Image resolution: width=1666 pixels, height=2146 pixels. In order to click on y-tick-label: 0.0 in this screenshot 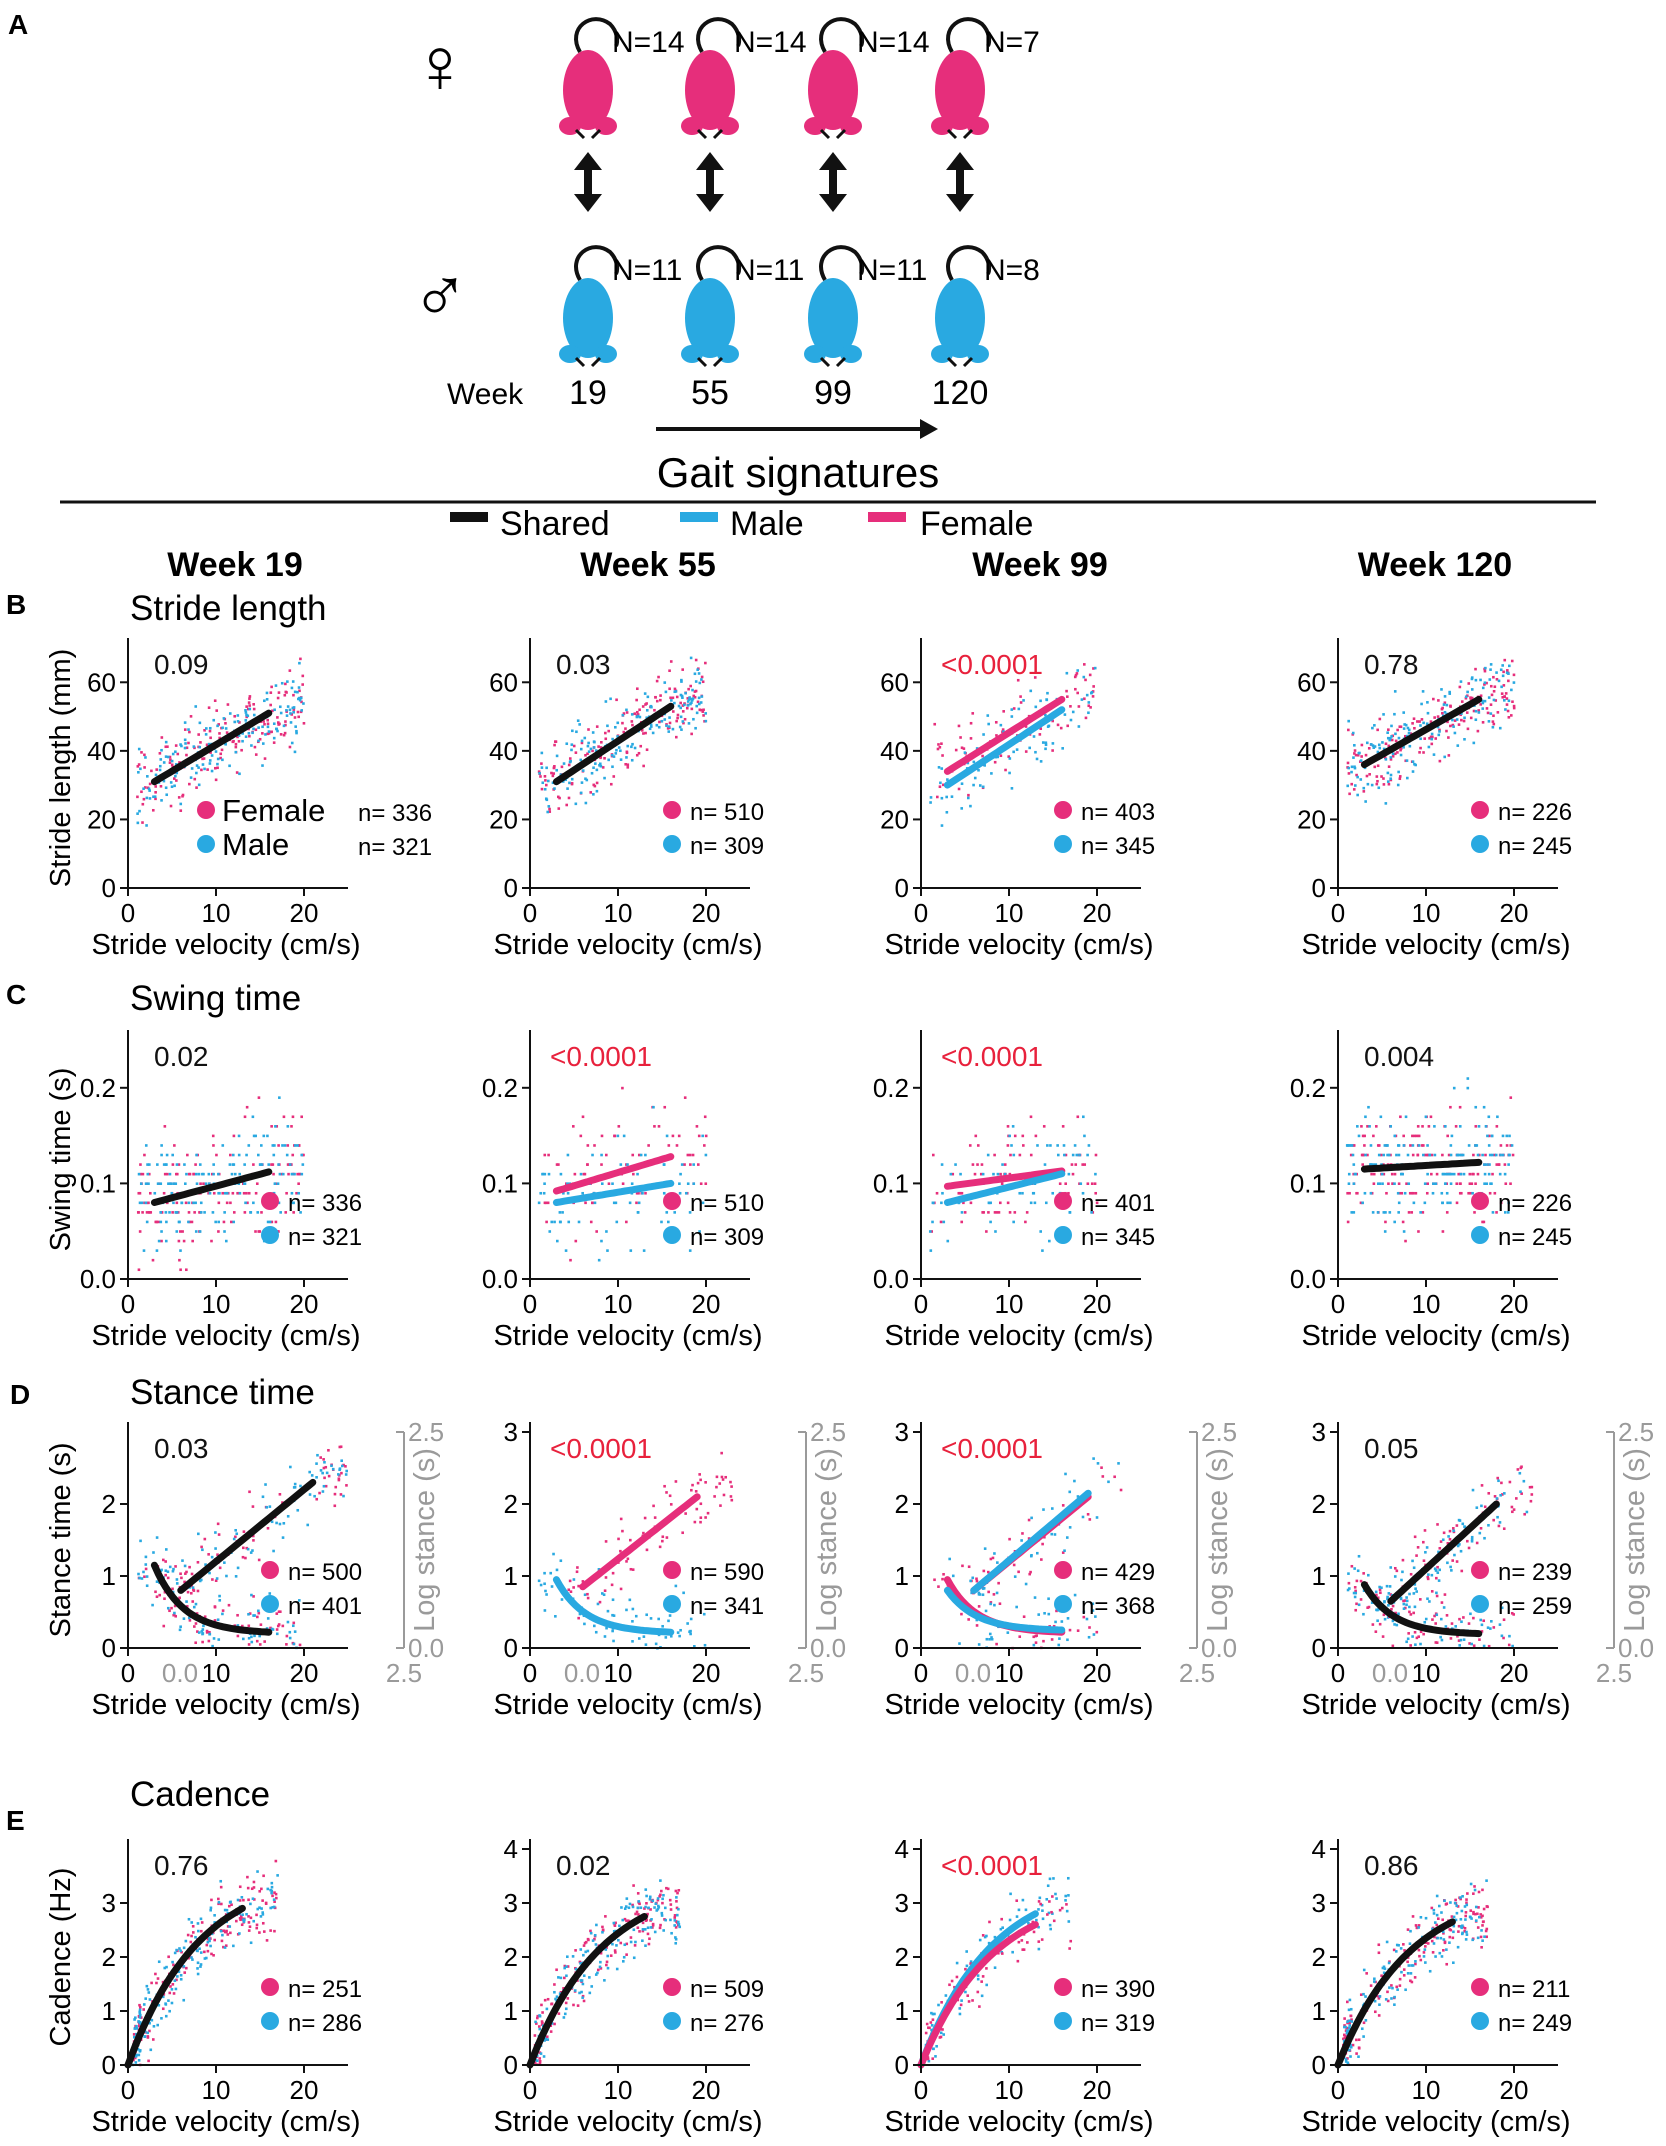, I will do `click(98, 1279)`.